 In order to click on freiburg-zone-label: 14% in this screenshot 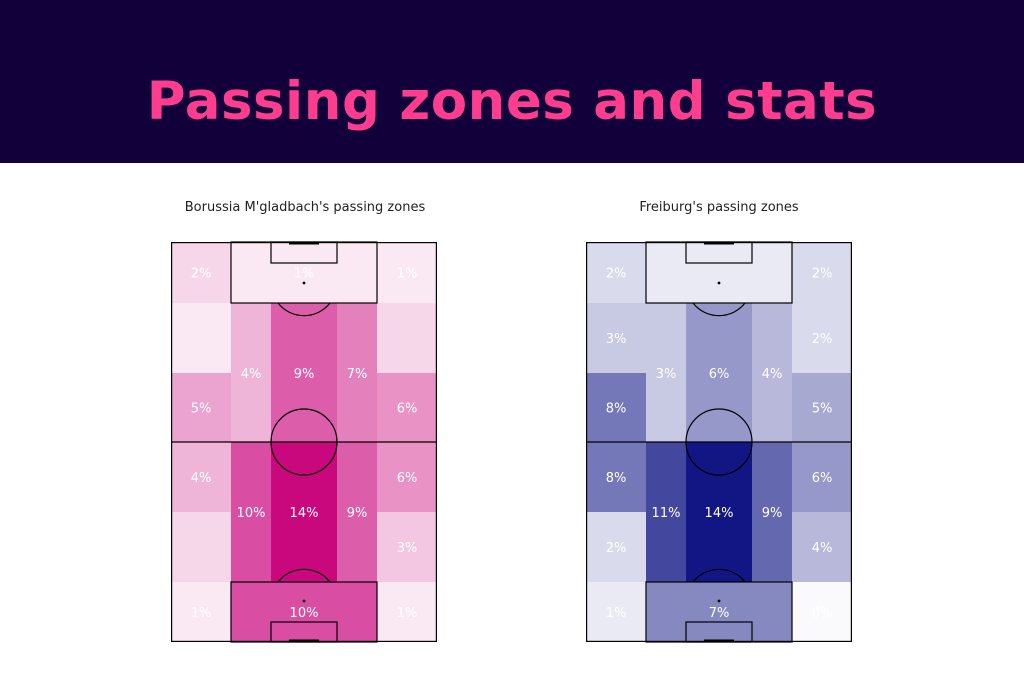, I will do `click(719, 513)`.